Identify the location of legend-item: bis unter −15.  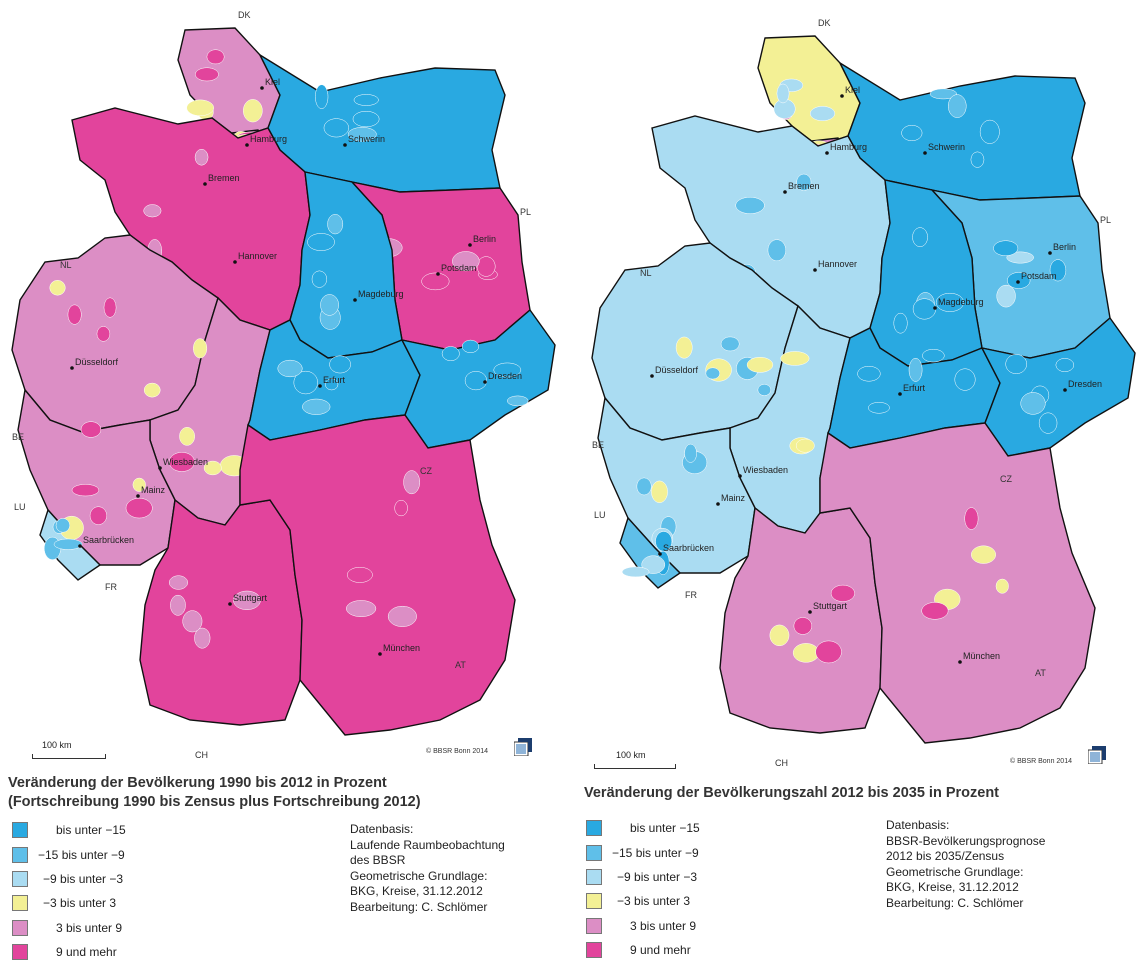
(643, 828).